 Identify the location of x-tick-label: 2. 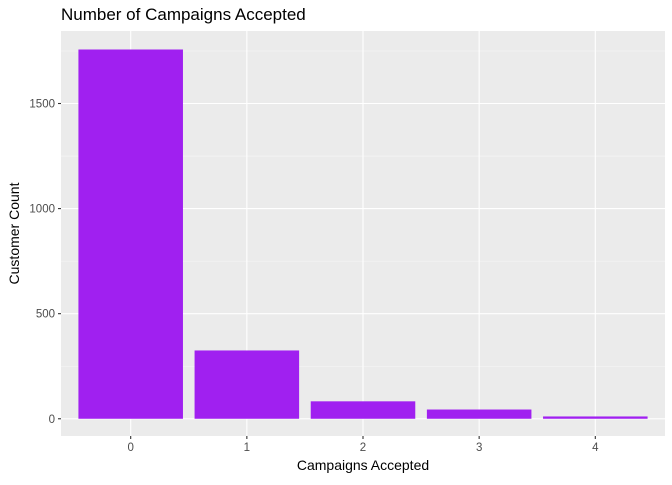
(363, 448).